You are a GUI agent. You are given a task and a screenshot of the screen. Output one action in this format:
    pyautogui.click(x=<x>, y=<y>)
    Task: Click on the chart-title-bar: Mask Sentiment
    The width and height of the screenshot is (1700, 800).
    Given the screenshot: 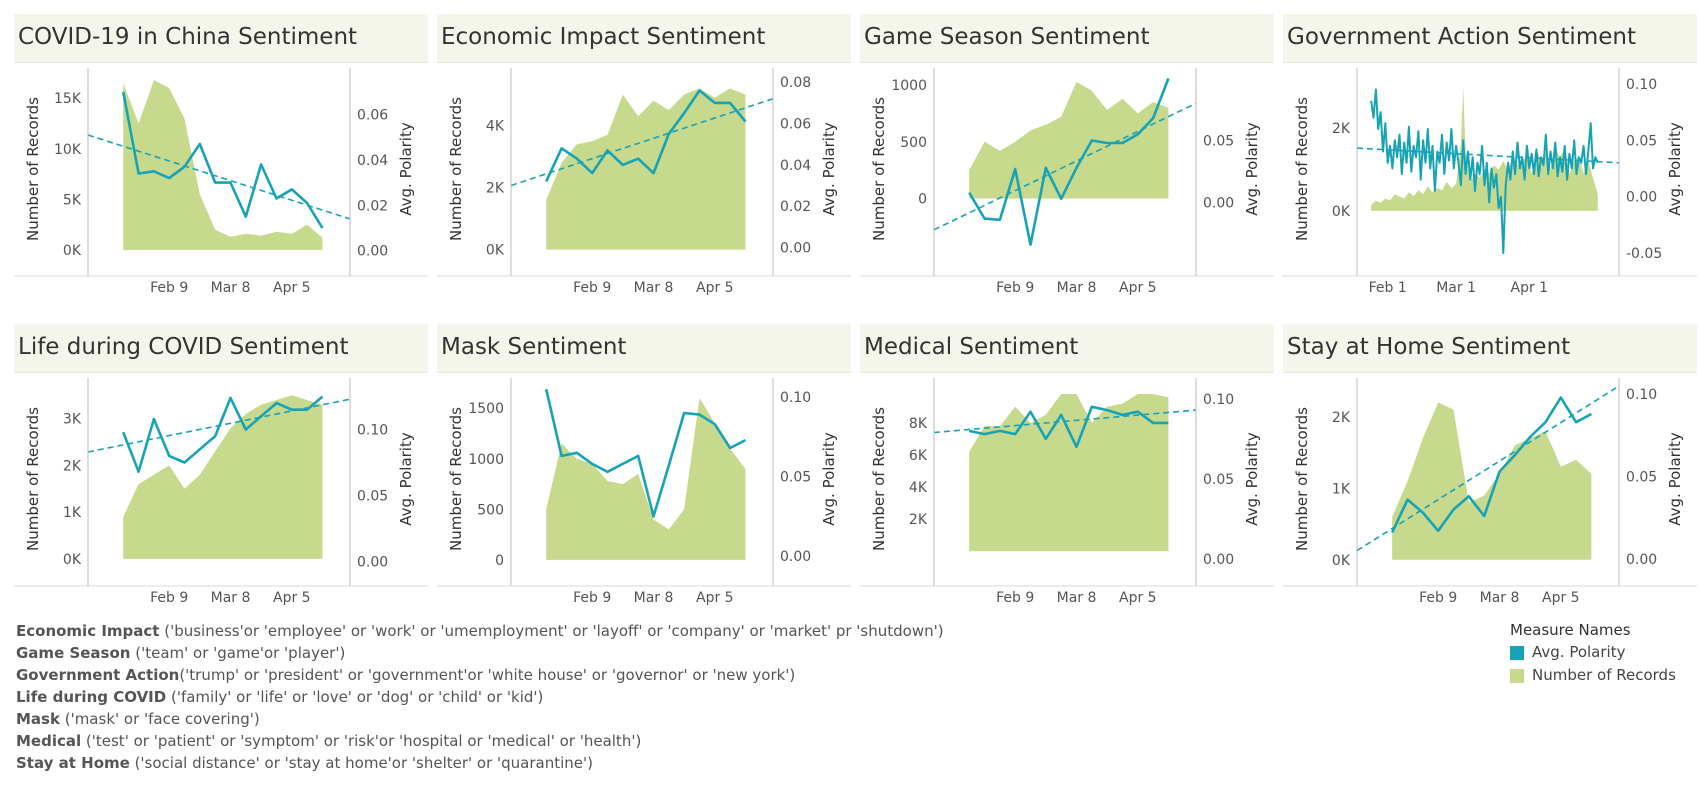 What is the action you would take?
    pyautogui.click(x=644, y=348)
    